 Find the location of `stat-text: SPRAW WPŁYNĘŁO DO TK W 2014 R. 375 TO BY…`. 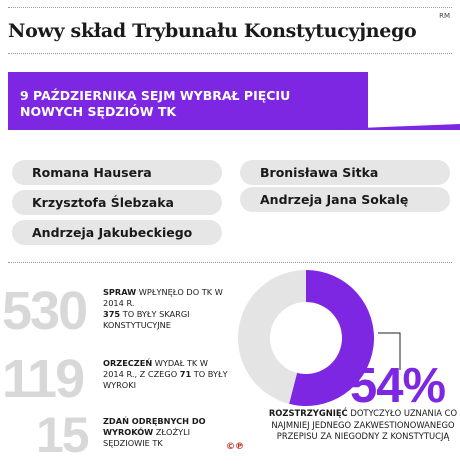

stat-text: SPRAW WPŁYNĘŁO DO TK W 2014 R. 375 TO BY… is located at coordinates (163, 308).